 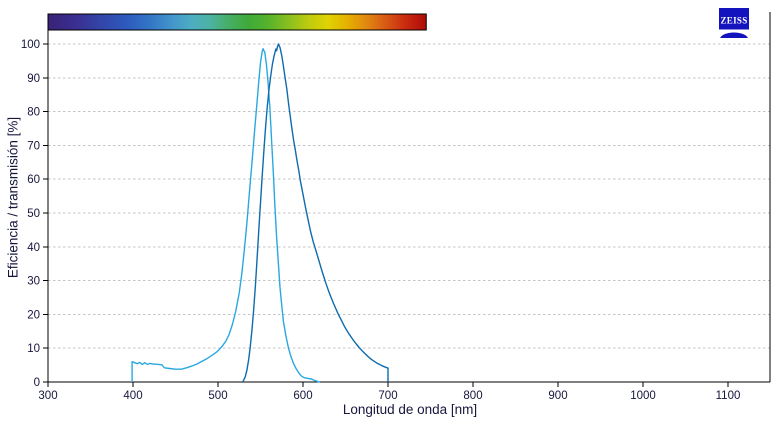 I want to click on y-tick-label-50: 50, so click(x=33, y=214).